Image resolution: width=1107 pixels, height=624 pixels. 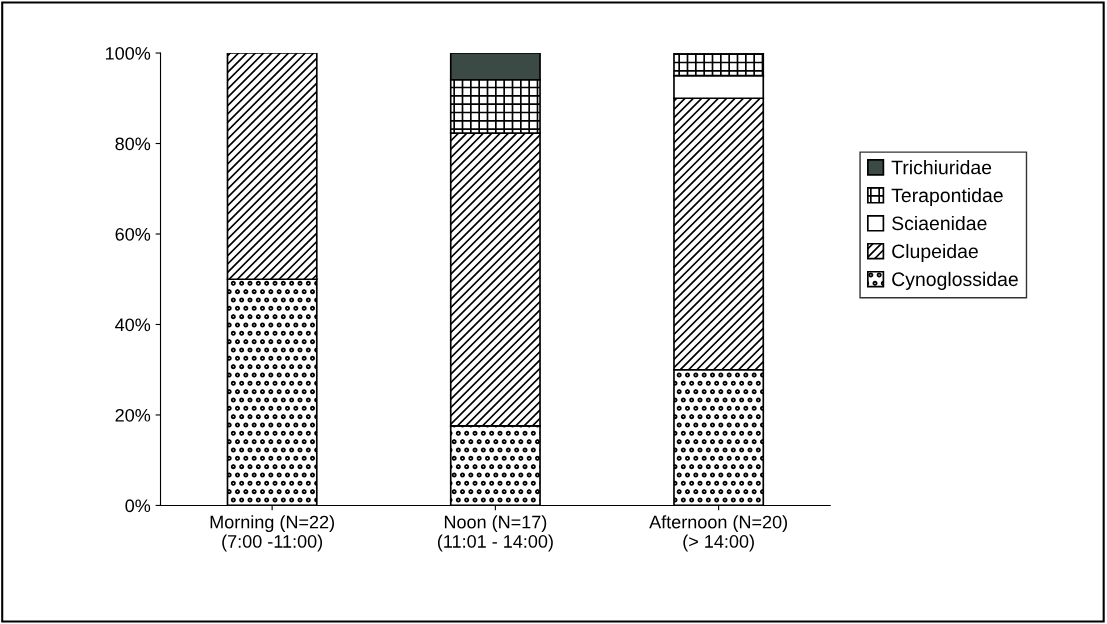 What do you see at coordinates (939, 223) in the screenshot?
I see `legend-label: Sciaenidae` at bounding box center [939, 223].